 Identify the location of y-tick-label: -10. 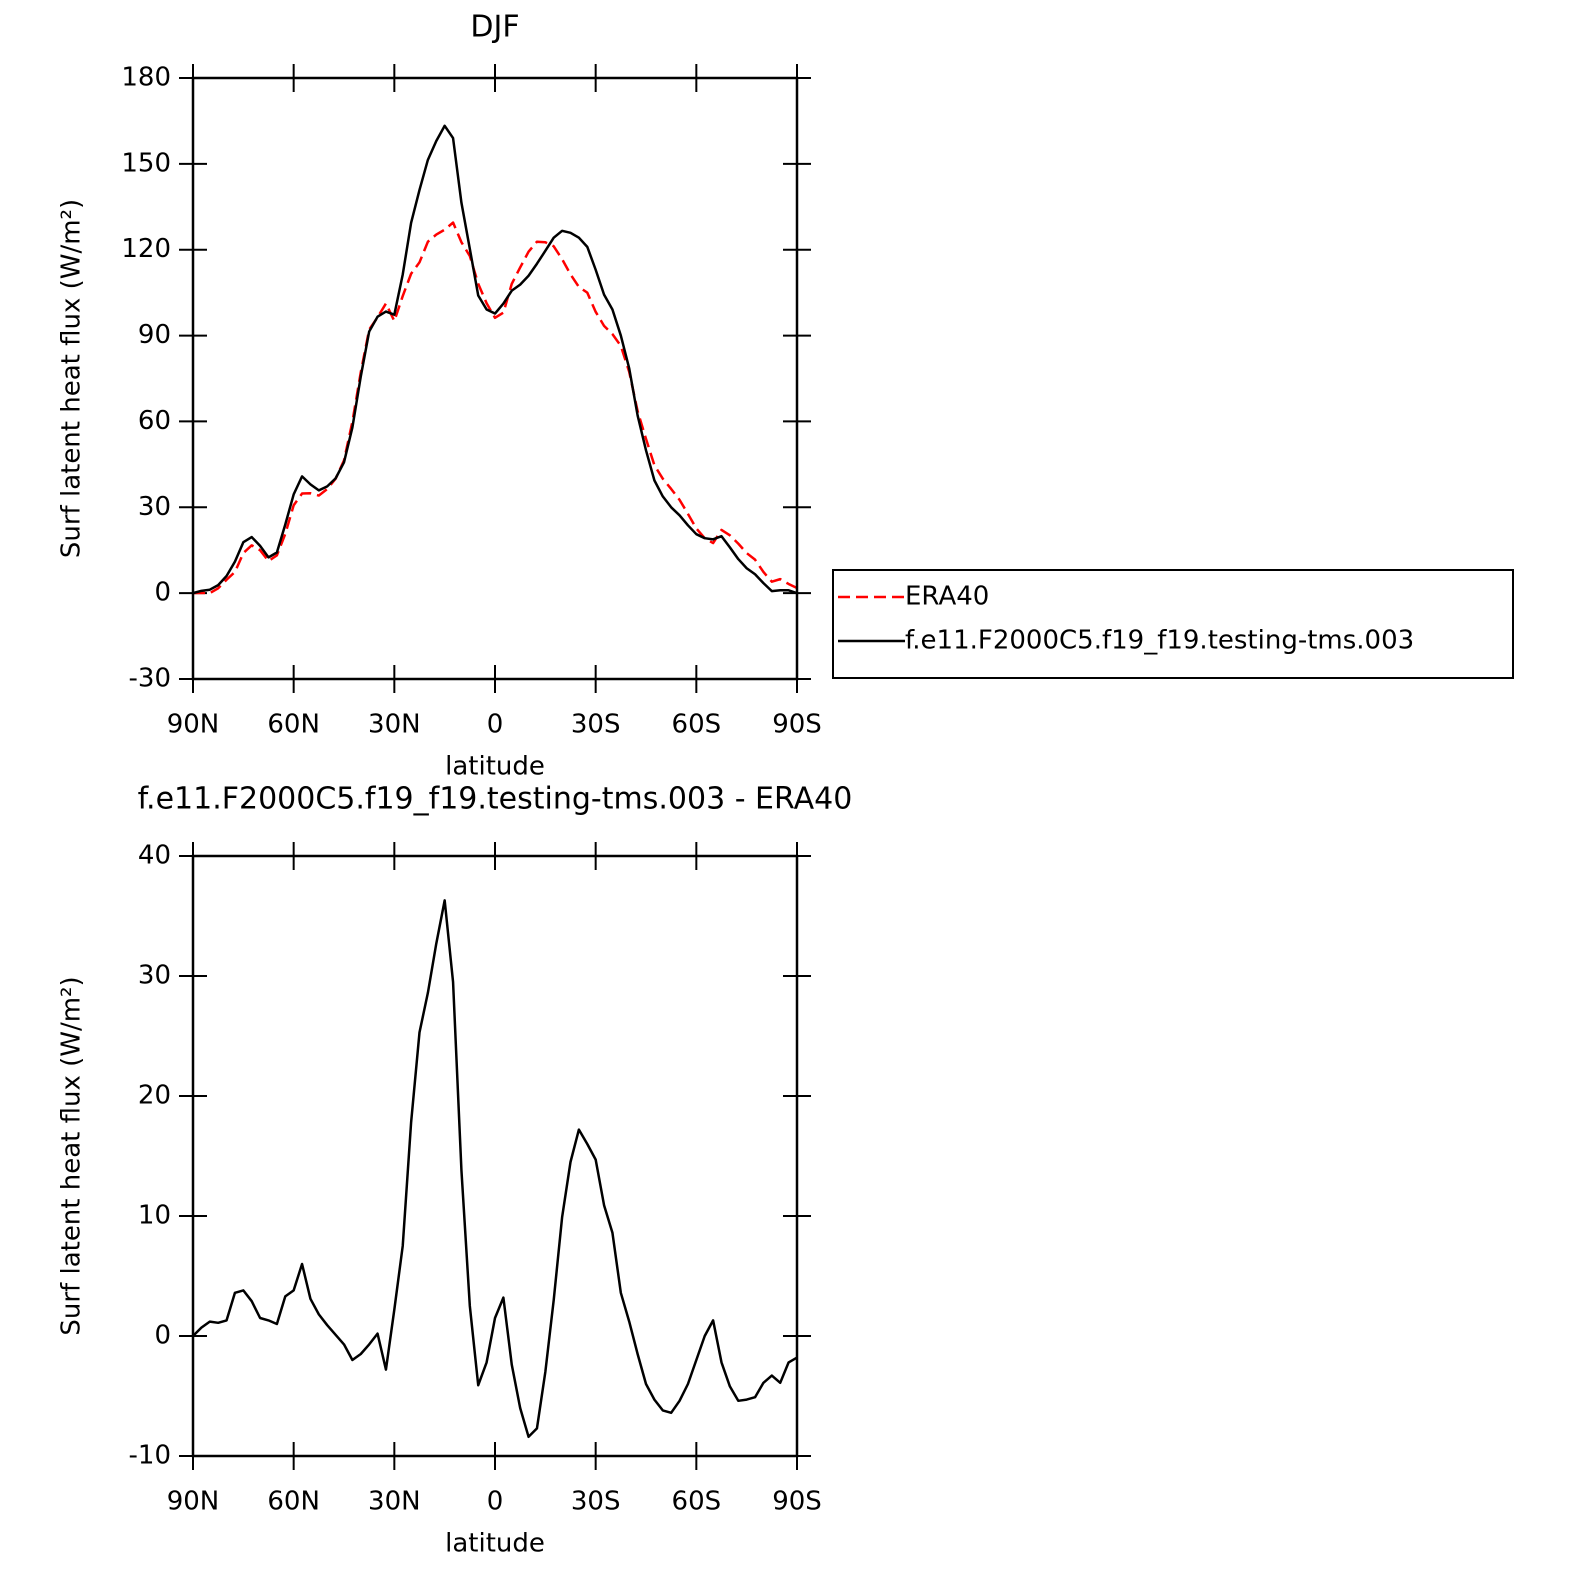
(150, 1456).